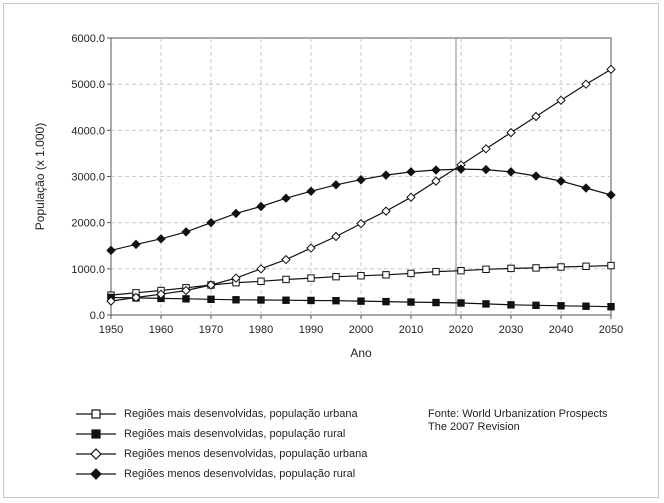 The image size is (664, 503). What do you see at coordinates (88, 270) in the screenshot?
I see `y-tick-label: 1000.0` at bounding box center [88, 270].